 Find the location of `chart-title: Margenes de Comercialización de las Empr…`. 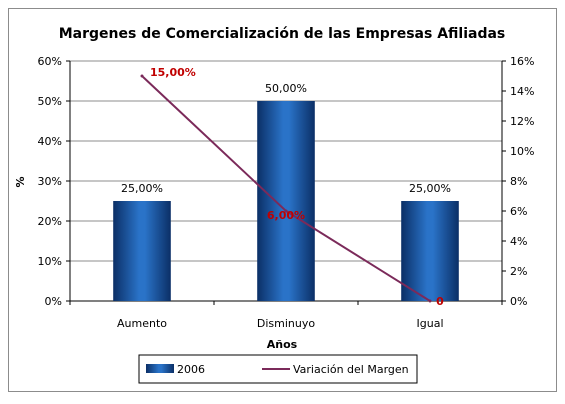

chart-title: Margenes de Comercialización de las Empr… is located at coordinates (282, 34).